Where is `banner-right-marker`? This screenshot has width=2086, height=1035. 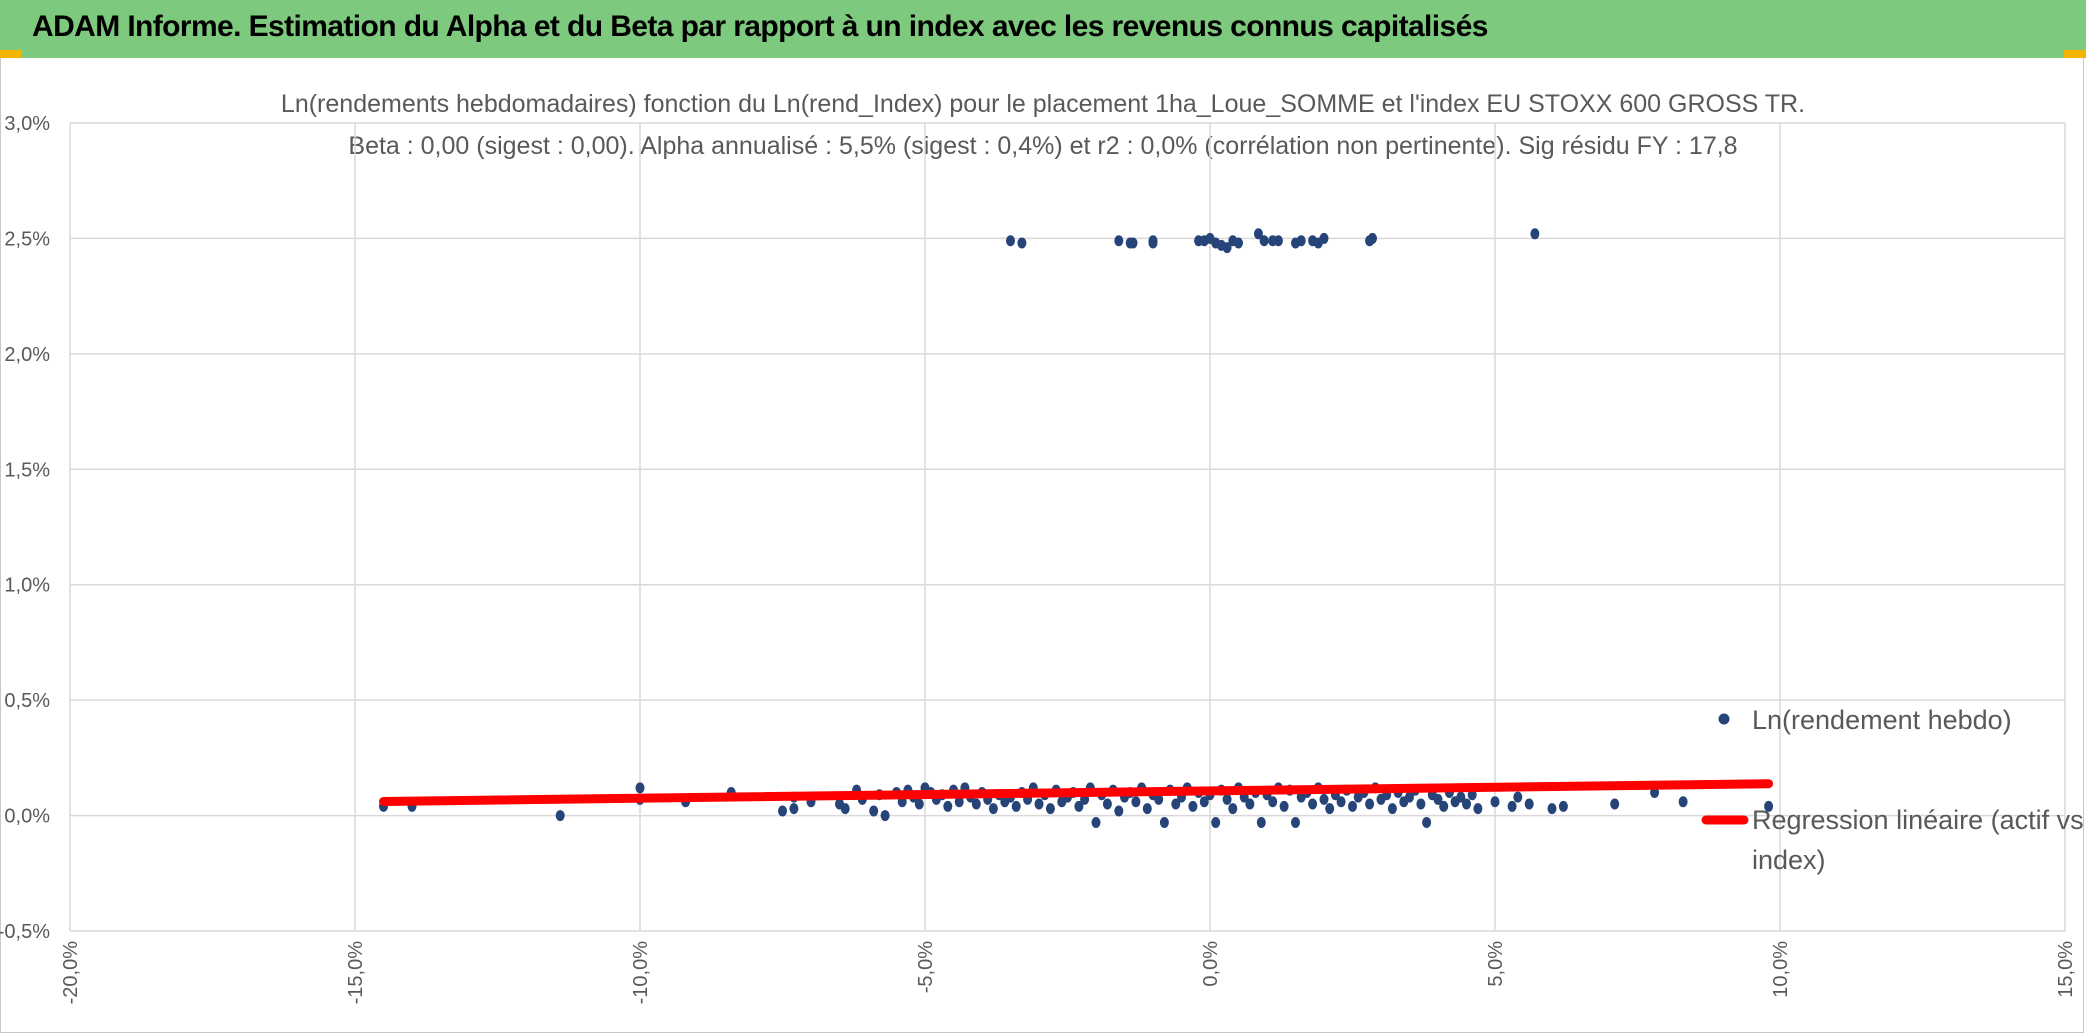 banner-right-marker is located at coordinates (2075, 54).